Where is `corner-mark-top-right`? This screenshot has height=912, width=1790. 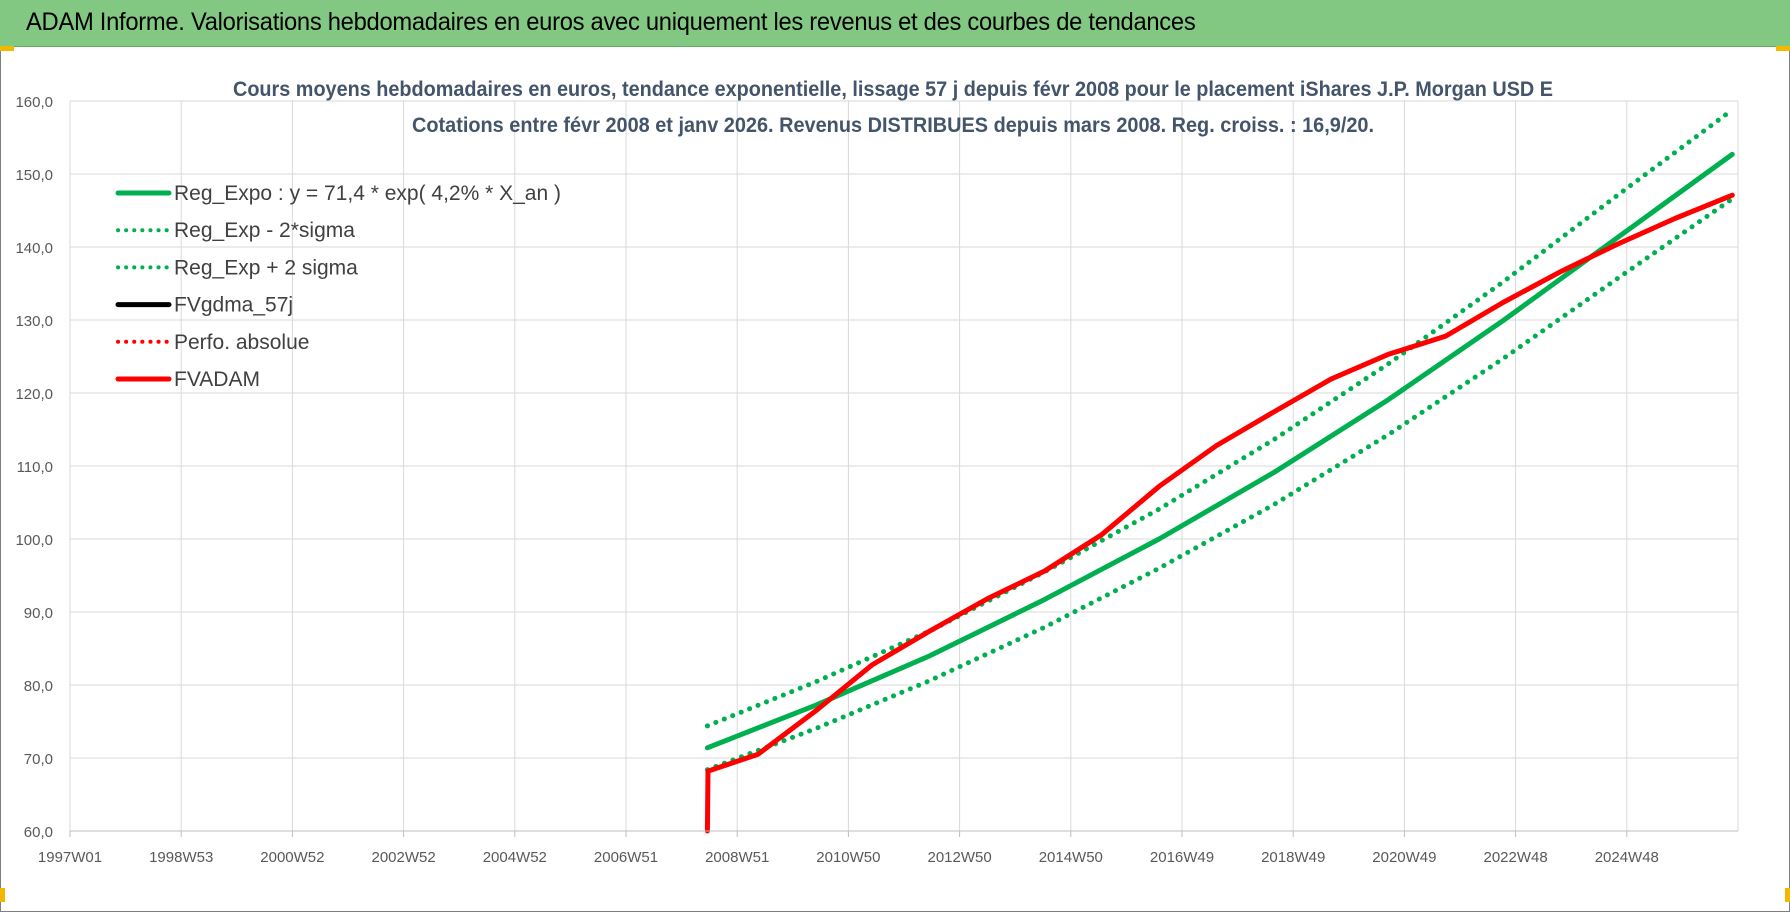
corner-mark-top-right is located at coordinates (1783, 48).